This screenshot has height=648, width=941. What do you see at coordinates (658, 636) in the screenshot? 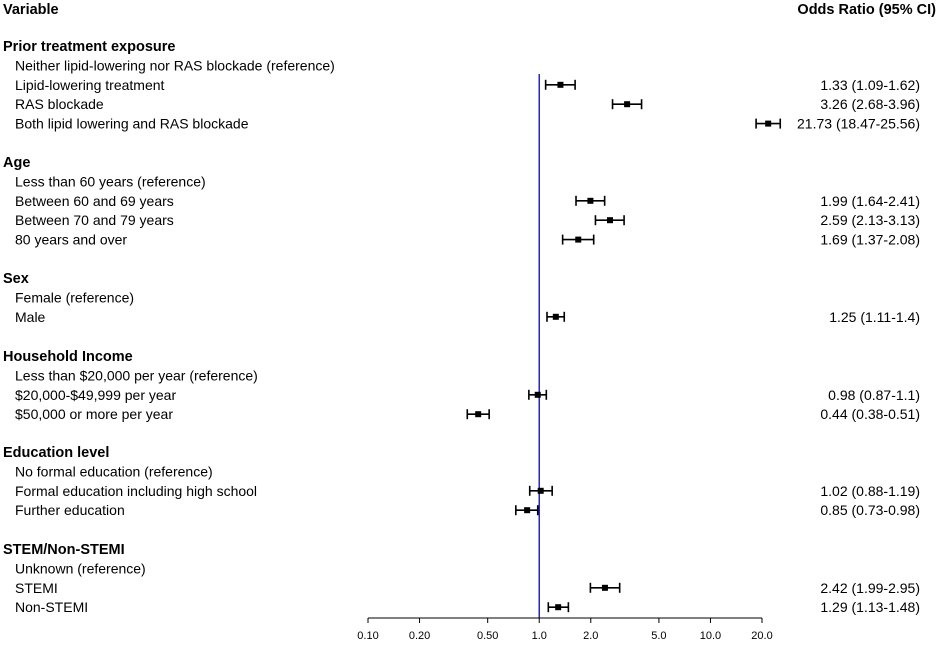
I see `tick-label: 5.0` at bounding box center [658, 636].